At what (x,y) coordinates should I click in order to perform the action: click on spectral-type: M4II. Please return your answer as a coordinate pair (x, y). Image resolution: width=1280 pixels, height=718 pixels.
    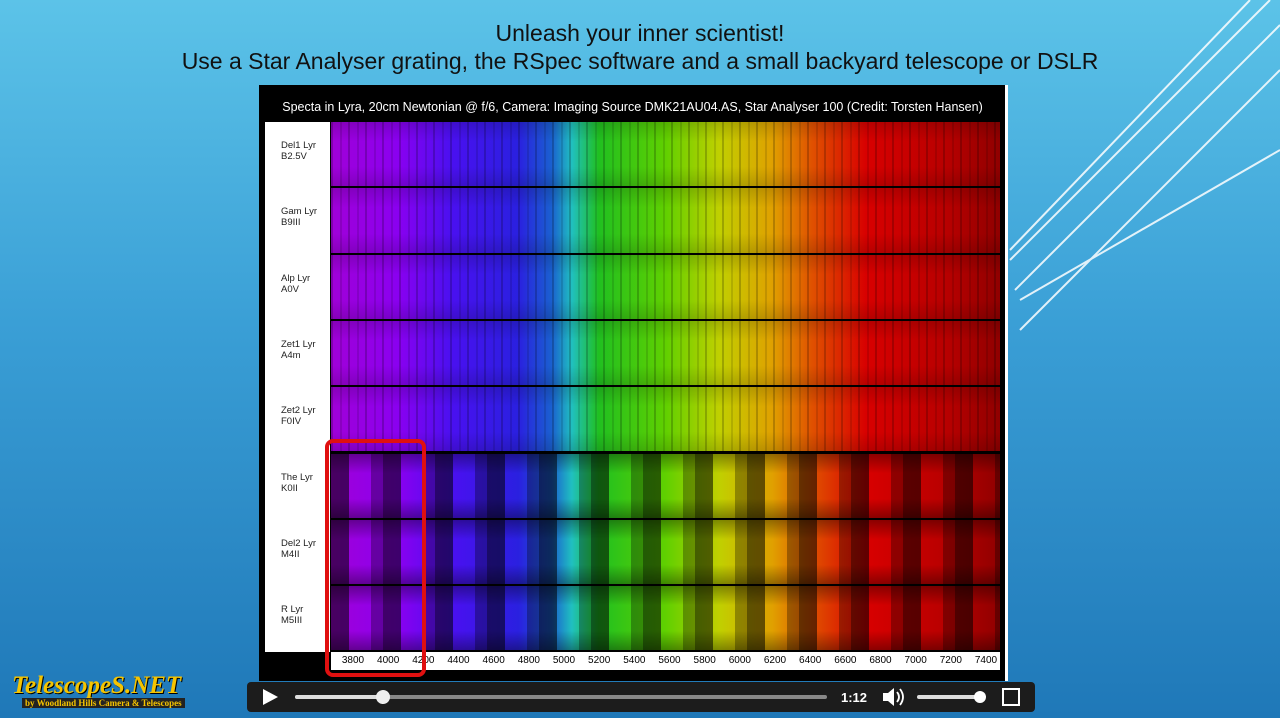
    Looking at the image, I should click on (290, 554).